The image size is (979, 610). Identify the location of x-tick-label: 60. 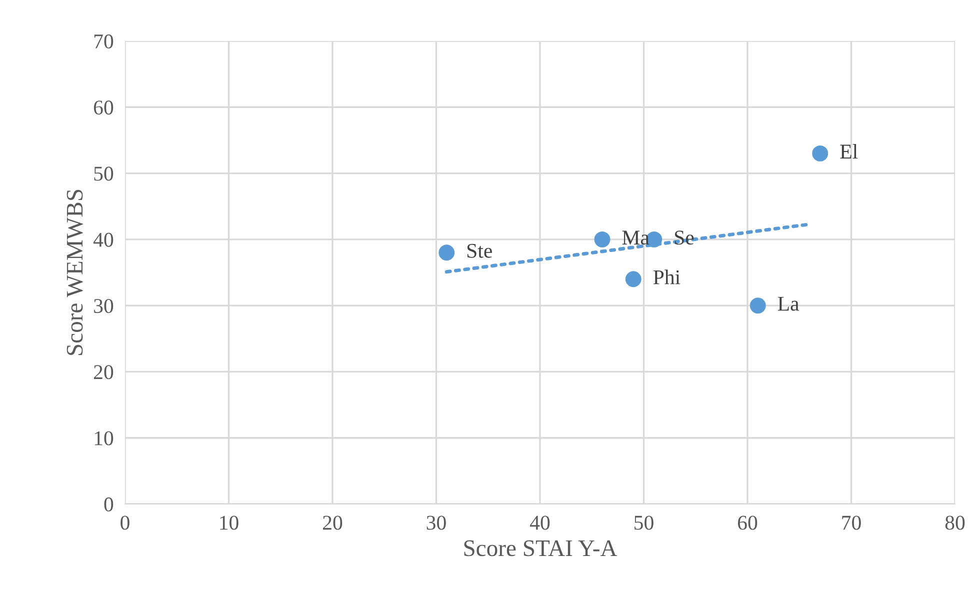
(748, 523).